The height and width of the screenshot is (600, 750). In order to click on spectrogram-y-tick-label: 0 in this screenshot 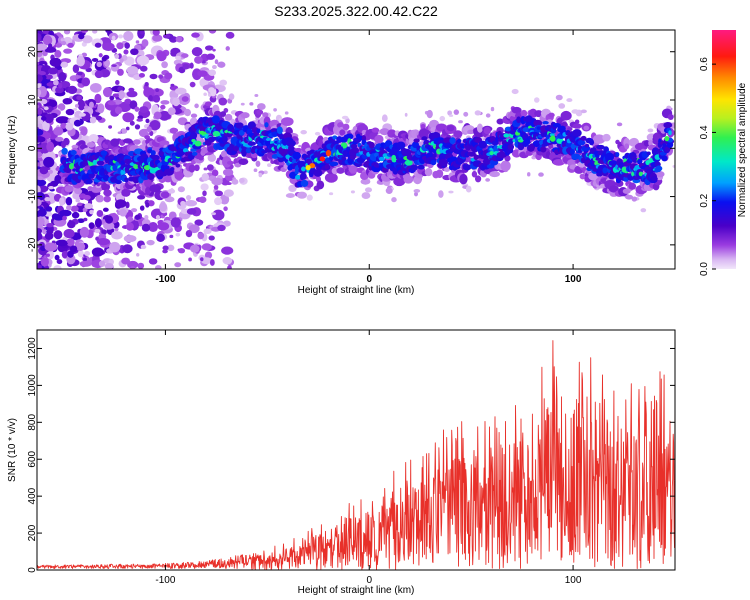, I will do `click(32, 148)`.